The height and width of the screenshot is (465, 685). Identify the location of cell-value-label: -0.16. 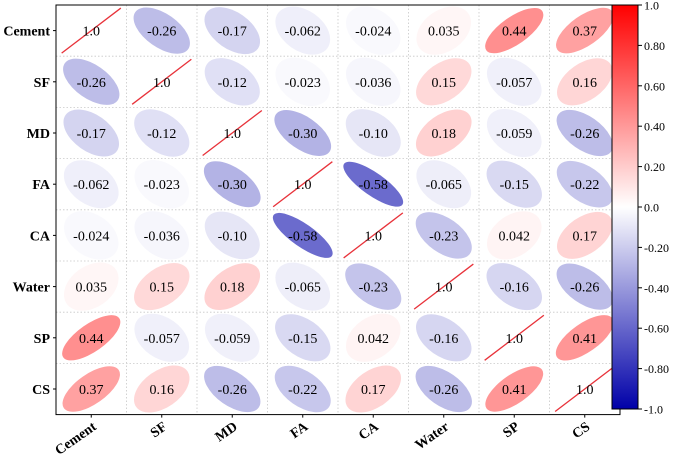
(514, 288).